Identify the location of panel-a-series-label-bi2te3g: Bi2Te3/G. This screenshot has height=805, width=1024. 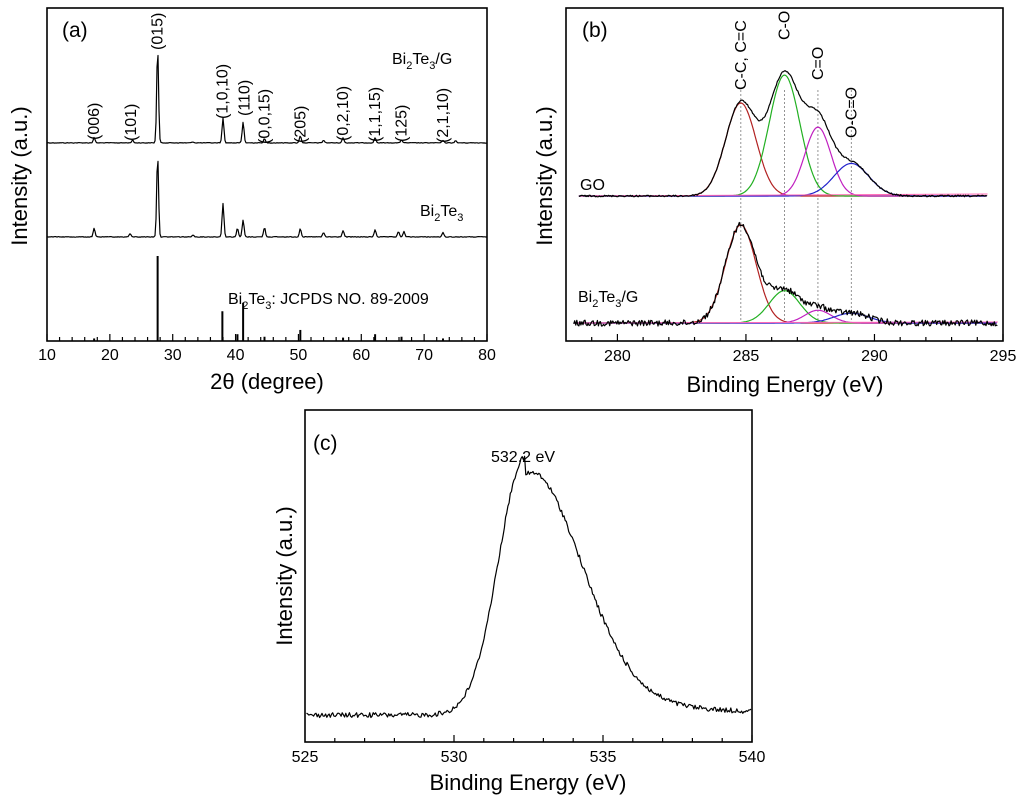
(422, 61).